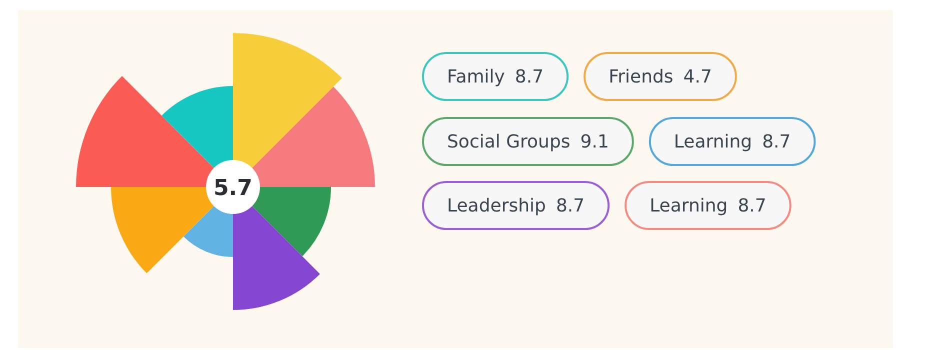  What do you see at coordinates (594, 142) in the screenshot?
I see `data-label: 9.1` at bounding box center [594, 142].